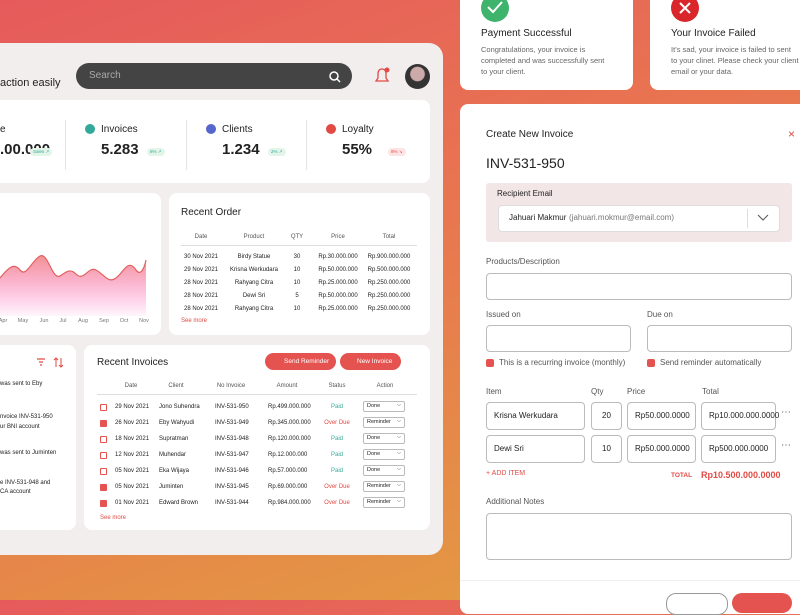  What do you see at coordinates (558, 338) in the screenshot?
I see `issued-input` at bounding box center [558, 338].